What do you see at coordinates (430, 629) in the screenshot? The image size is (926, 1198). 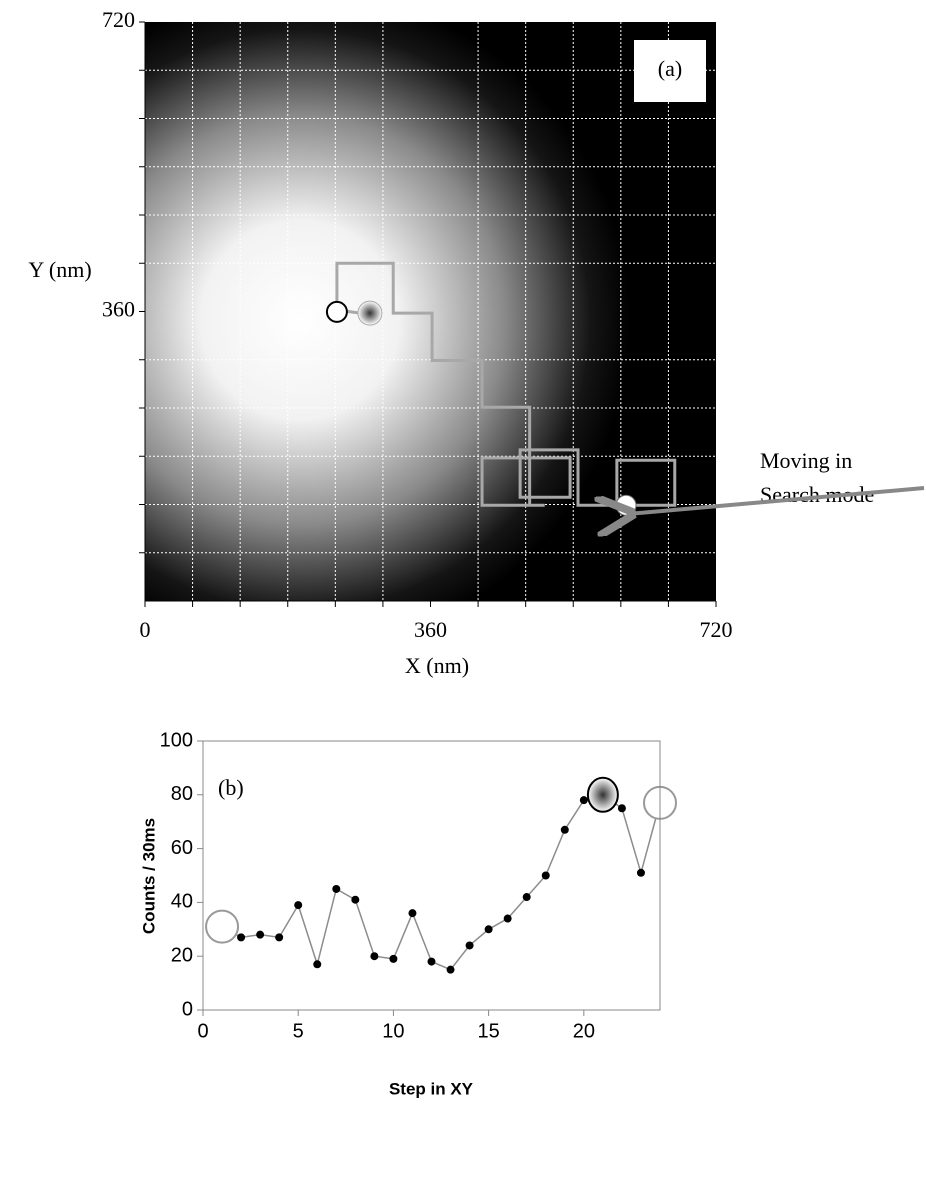 I see `x-tick-label: 360` at bounding box center [430, 629].